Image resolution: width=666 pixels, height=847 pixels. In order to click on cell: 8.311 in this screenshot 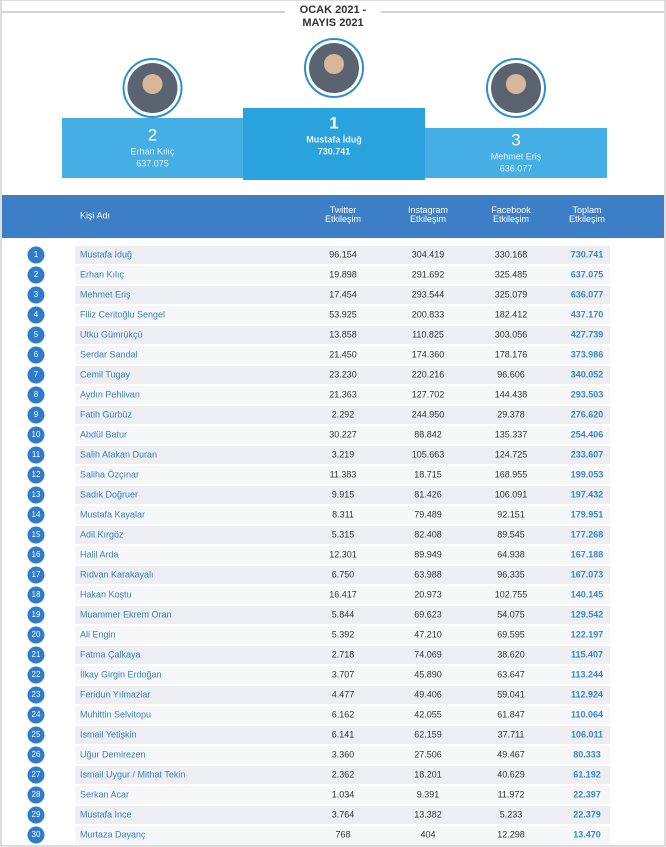, I will do `click(343, 514)`.